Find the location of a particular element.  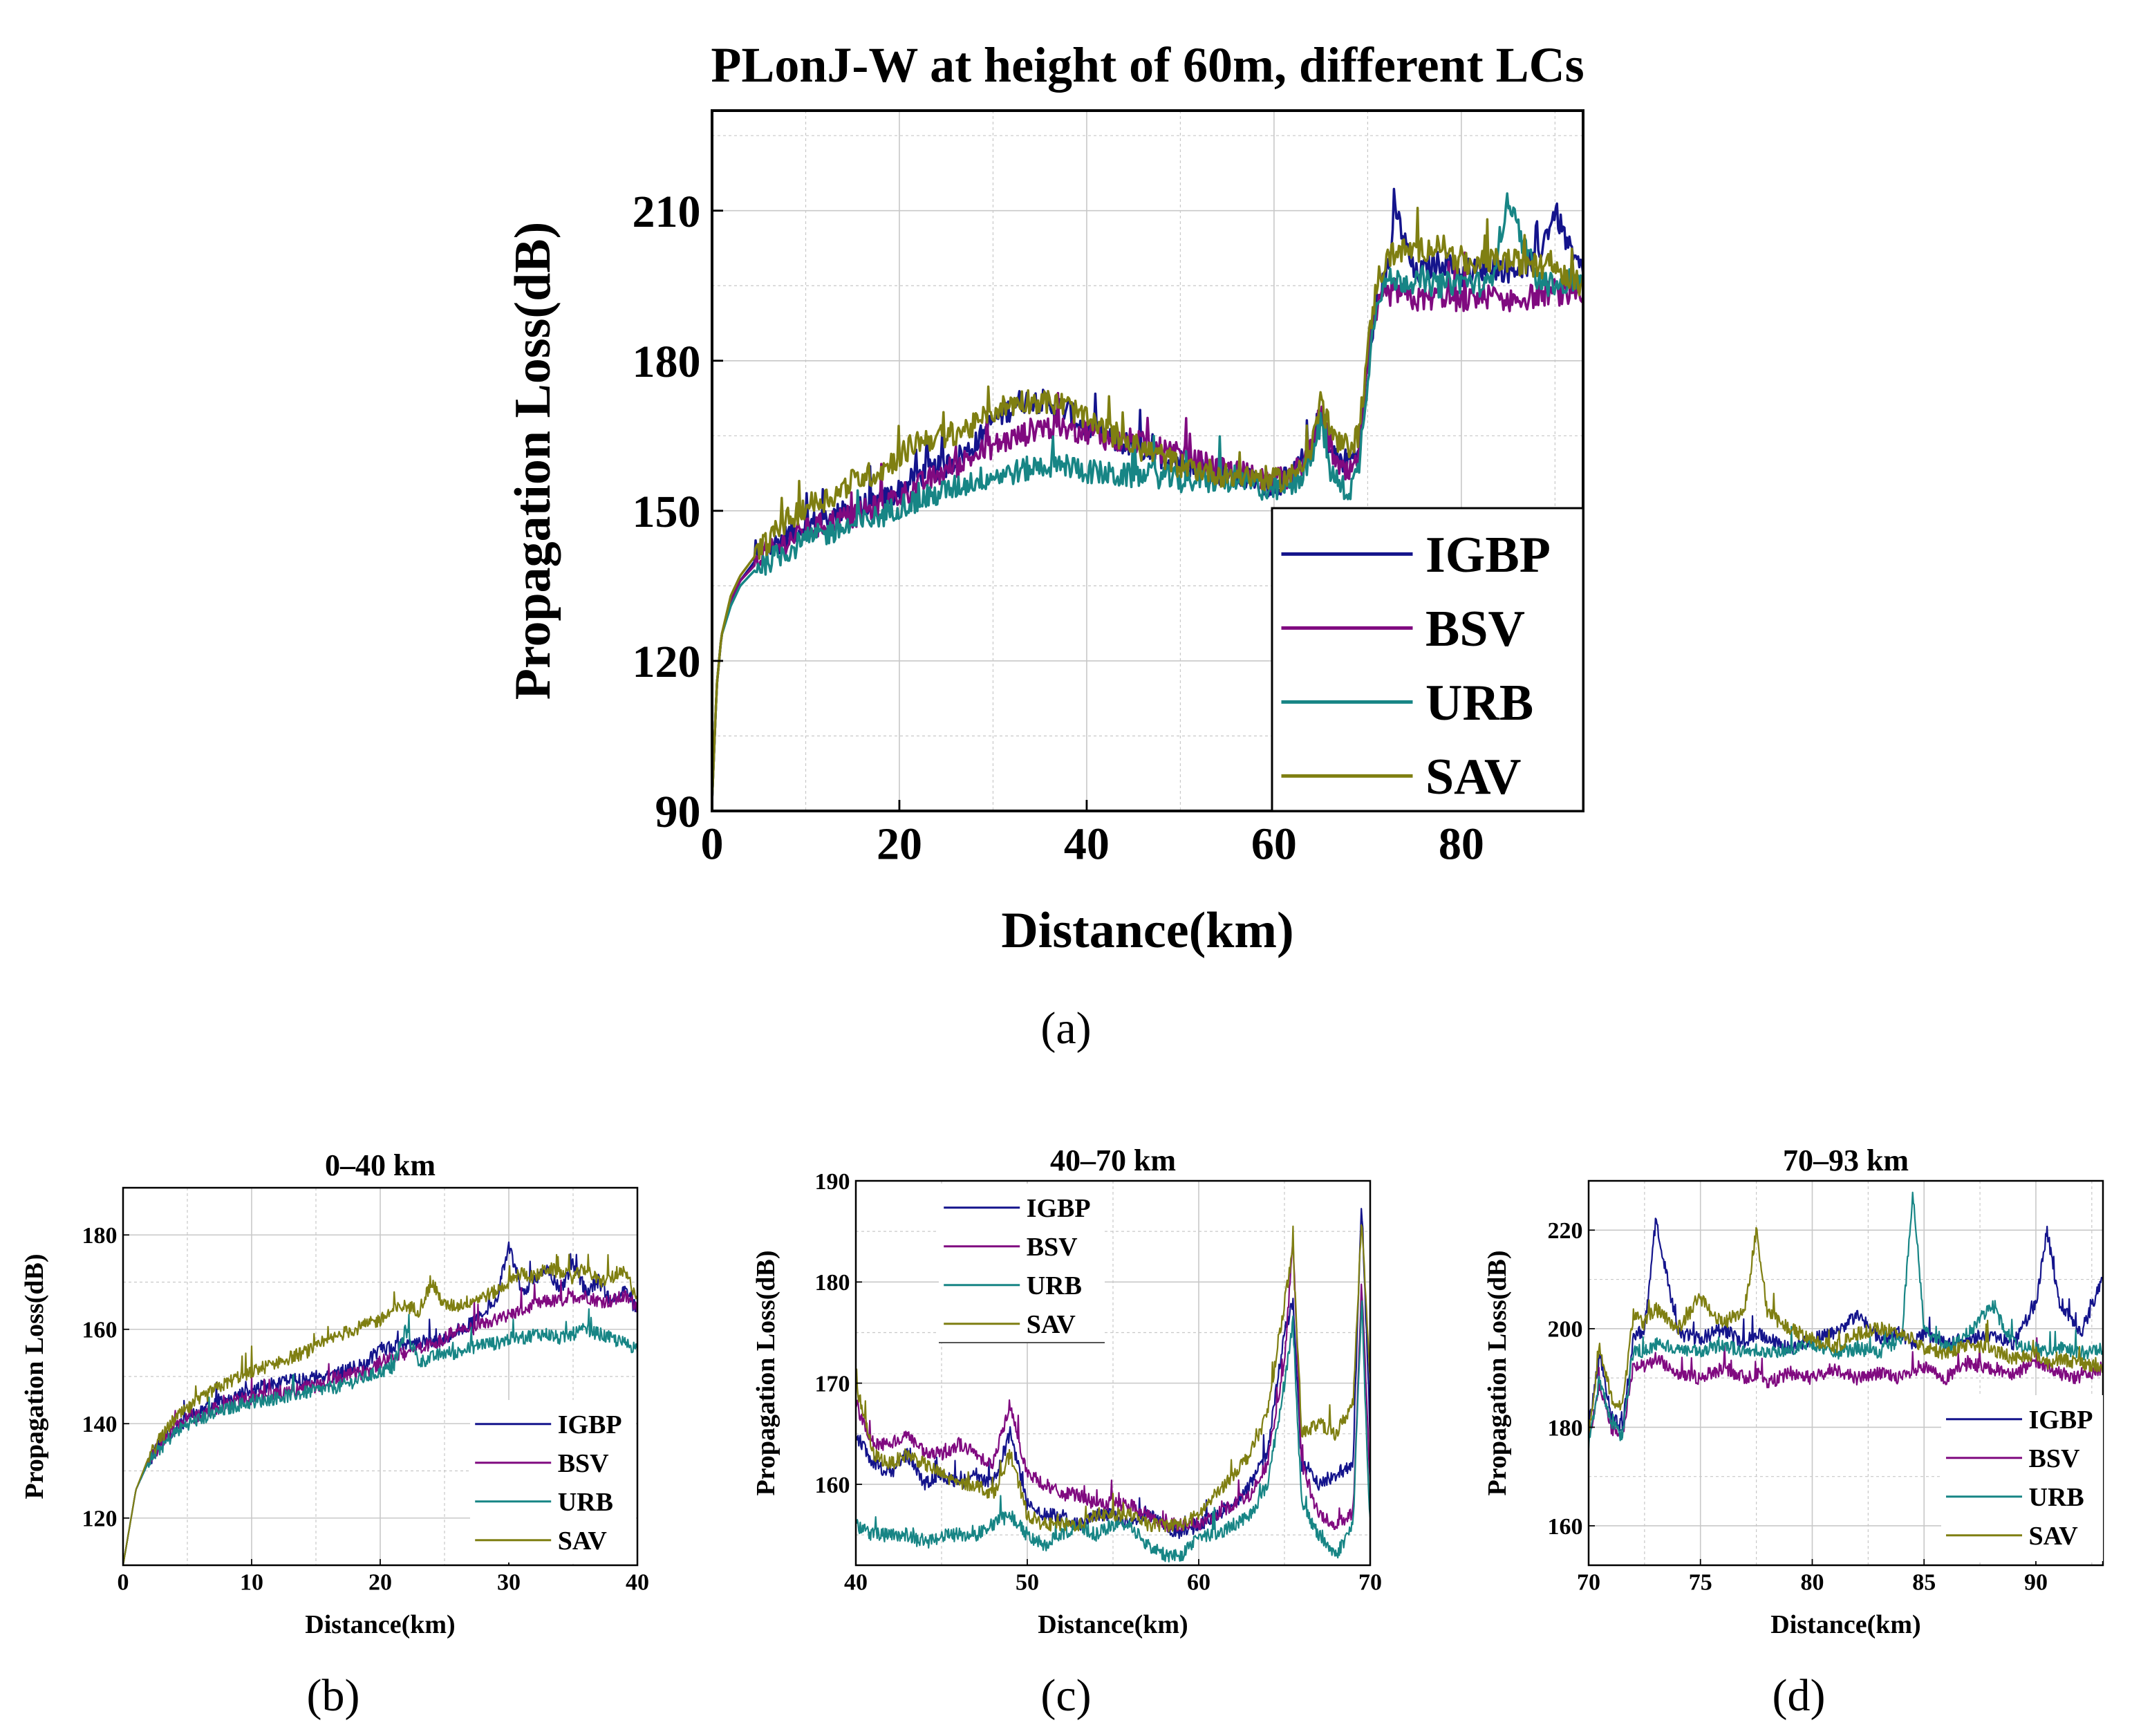

series-line-igbp is located at coordinates (1846, 1324).